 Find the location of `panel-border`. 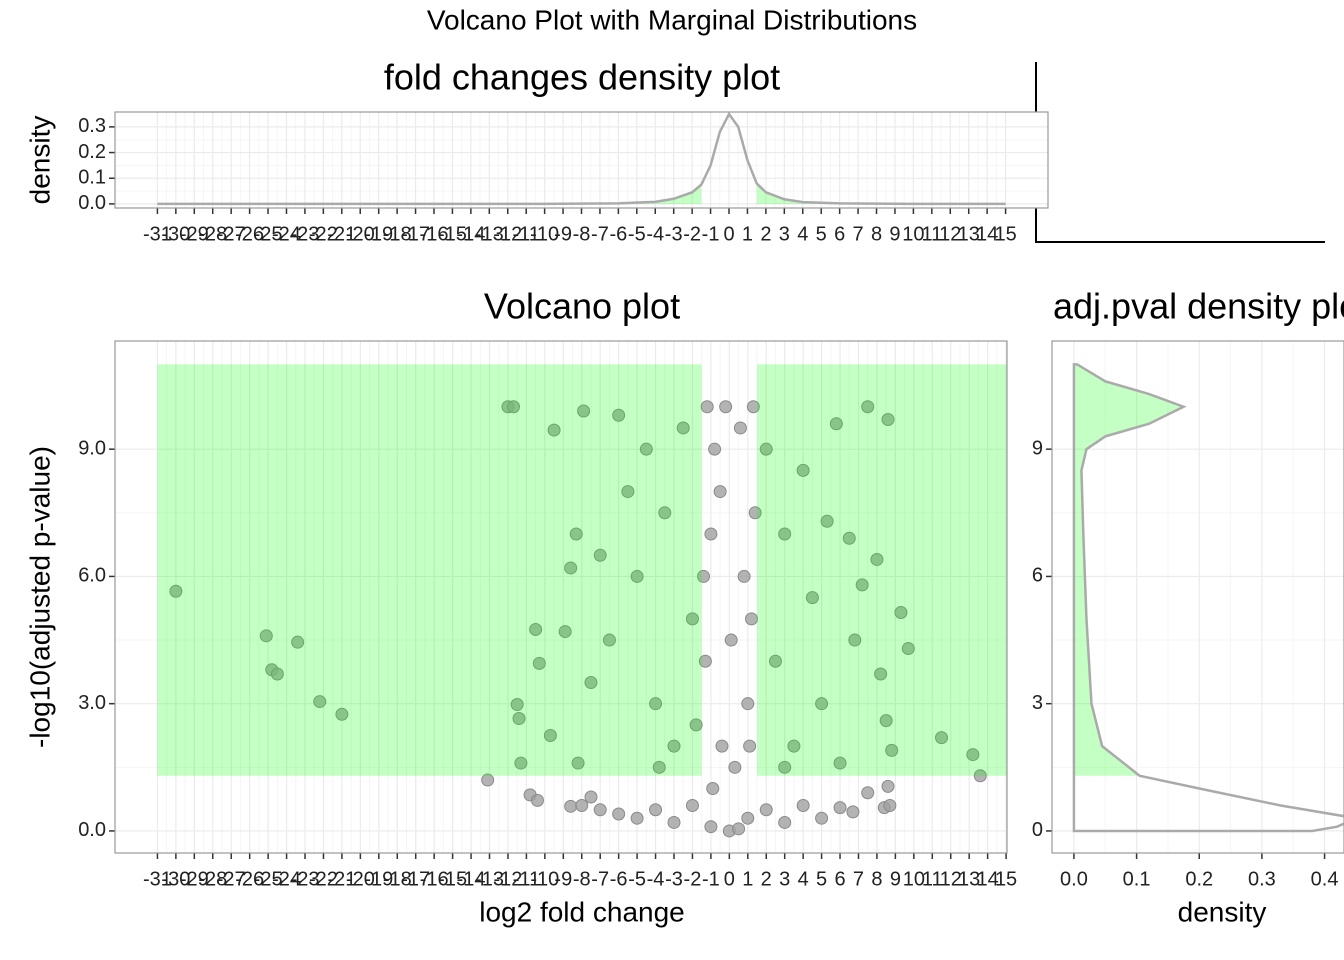

panel-border is located at coordinates (581, 160).